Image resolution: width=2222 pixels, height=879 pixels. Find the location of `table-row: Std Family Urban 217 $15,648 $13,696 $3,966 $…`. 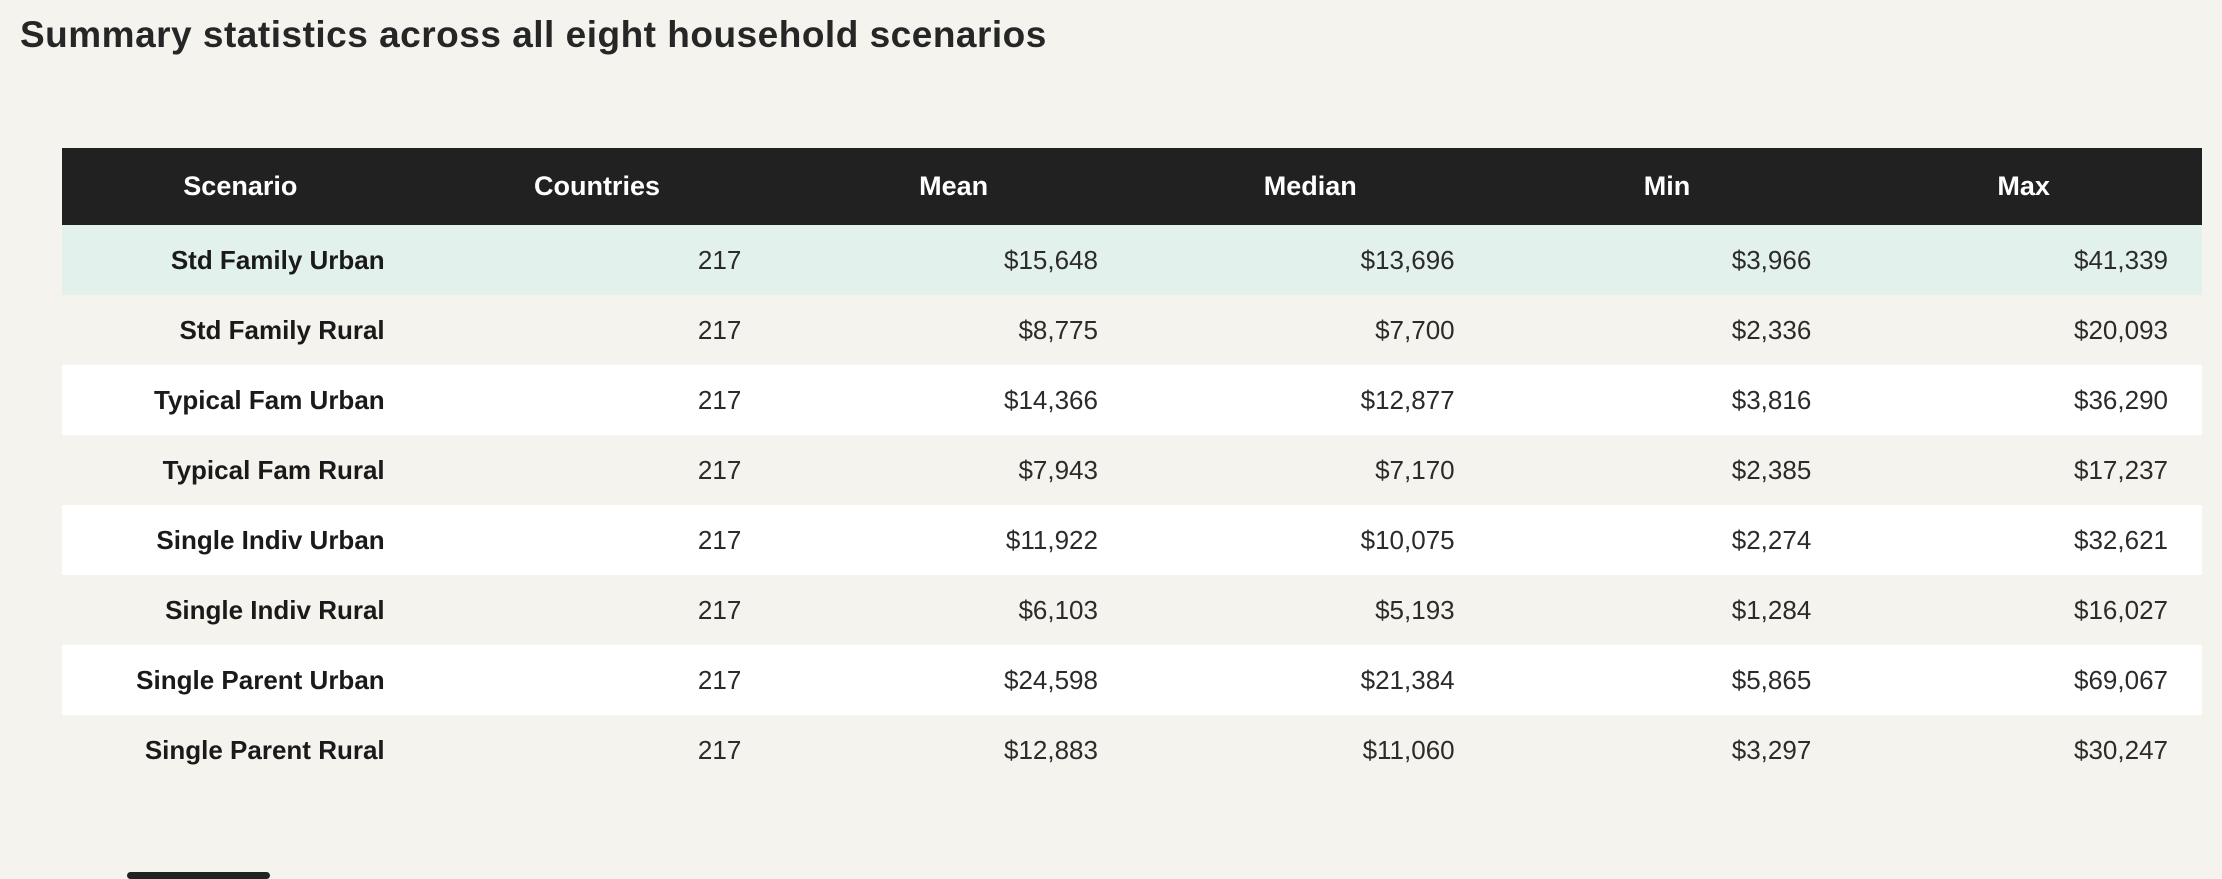

table-row: Std Family Urban 217 $15,648 $13,696 $3,966 $… is located at coordinates (1132, 260).